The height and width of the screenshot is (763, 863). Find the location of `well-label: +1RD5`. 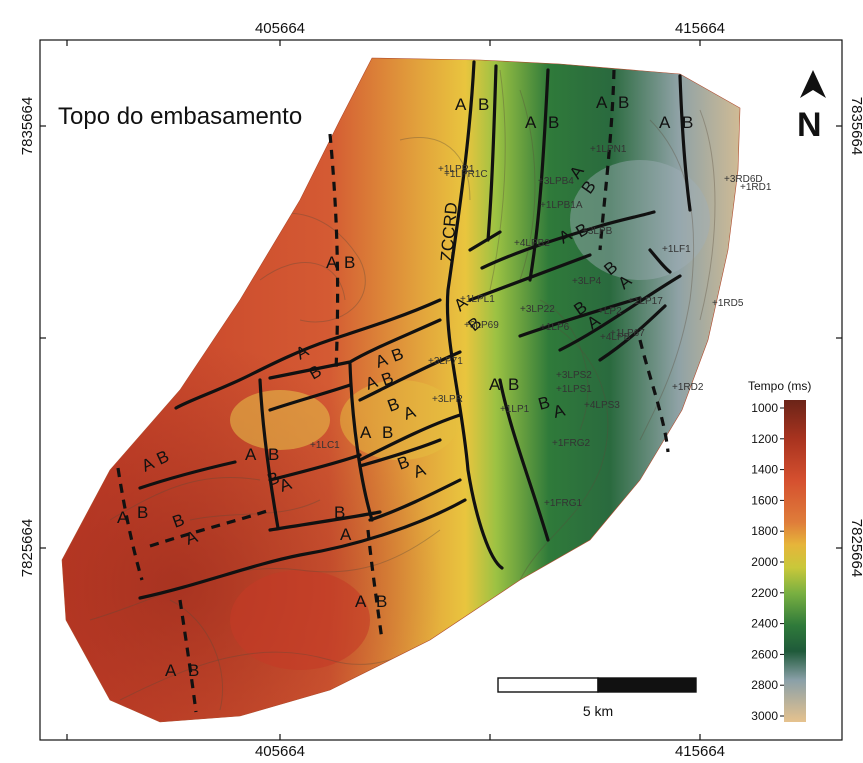

well-label: +1RD5 is located at coordinates (728, 303).